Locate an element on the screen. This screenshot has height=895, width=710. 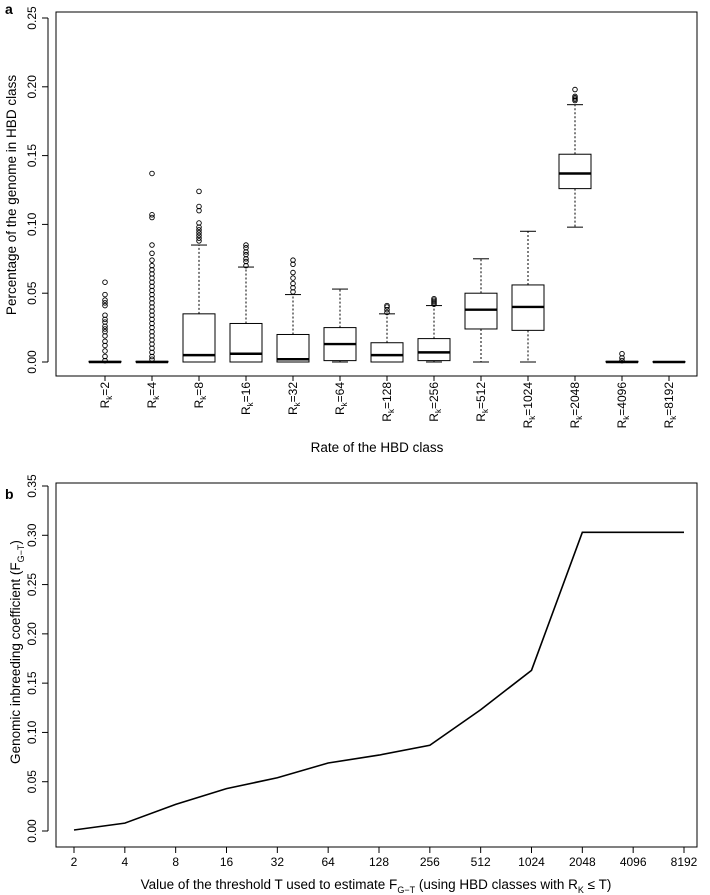
x-tick-label-a: Rk=64 is located at coordinates (341, 398).